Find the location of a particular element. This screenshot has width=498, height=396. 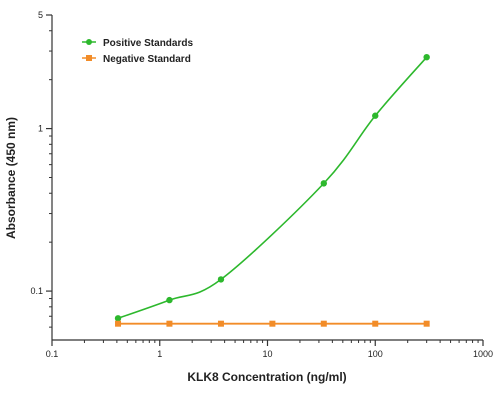

legend-label-positive: Positive Standards is located at coordinates (148, 43).